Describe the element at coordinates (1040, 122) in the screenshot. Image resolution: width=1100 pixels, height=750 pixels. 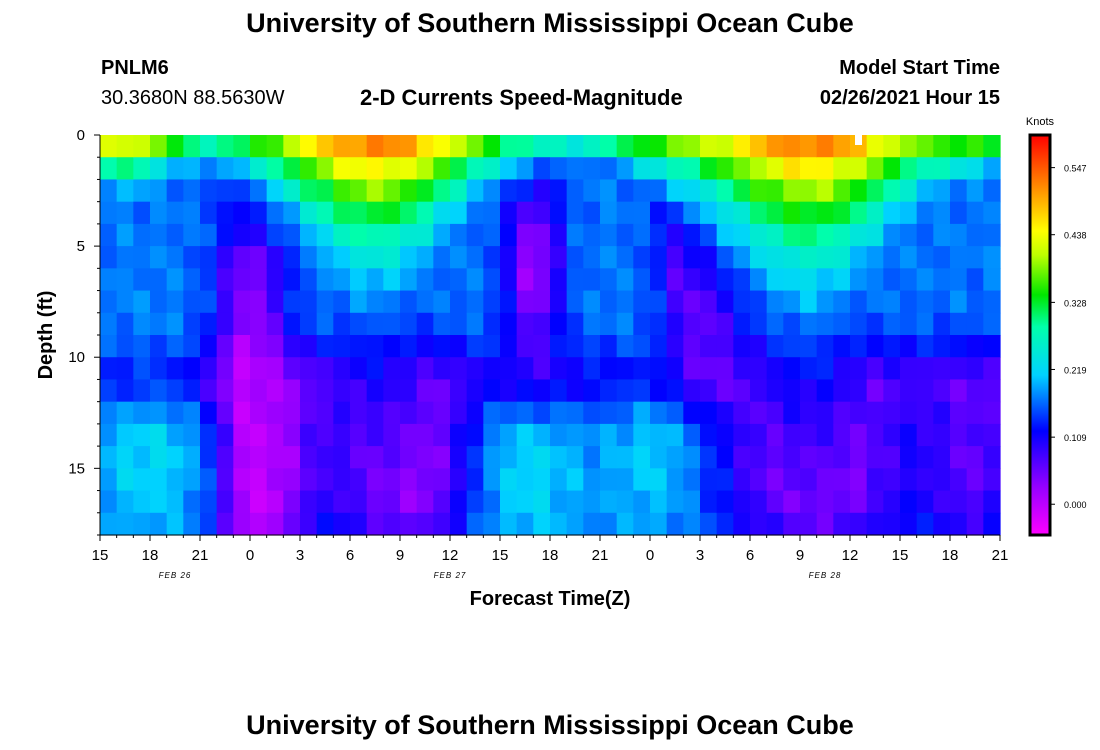
I see `colorbar-unit-label: Knots` at that location.